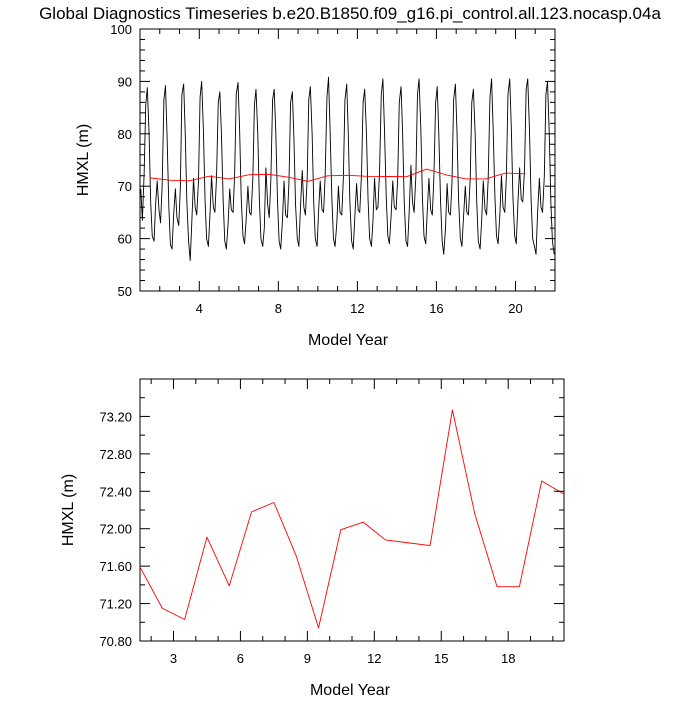 The image size is (700, 705). I want to click on bottom-y-tick-label: 72.40, so click(115, 491).